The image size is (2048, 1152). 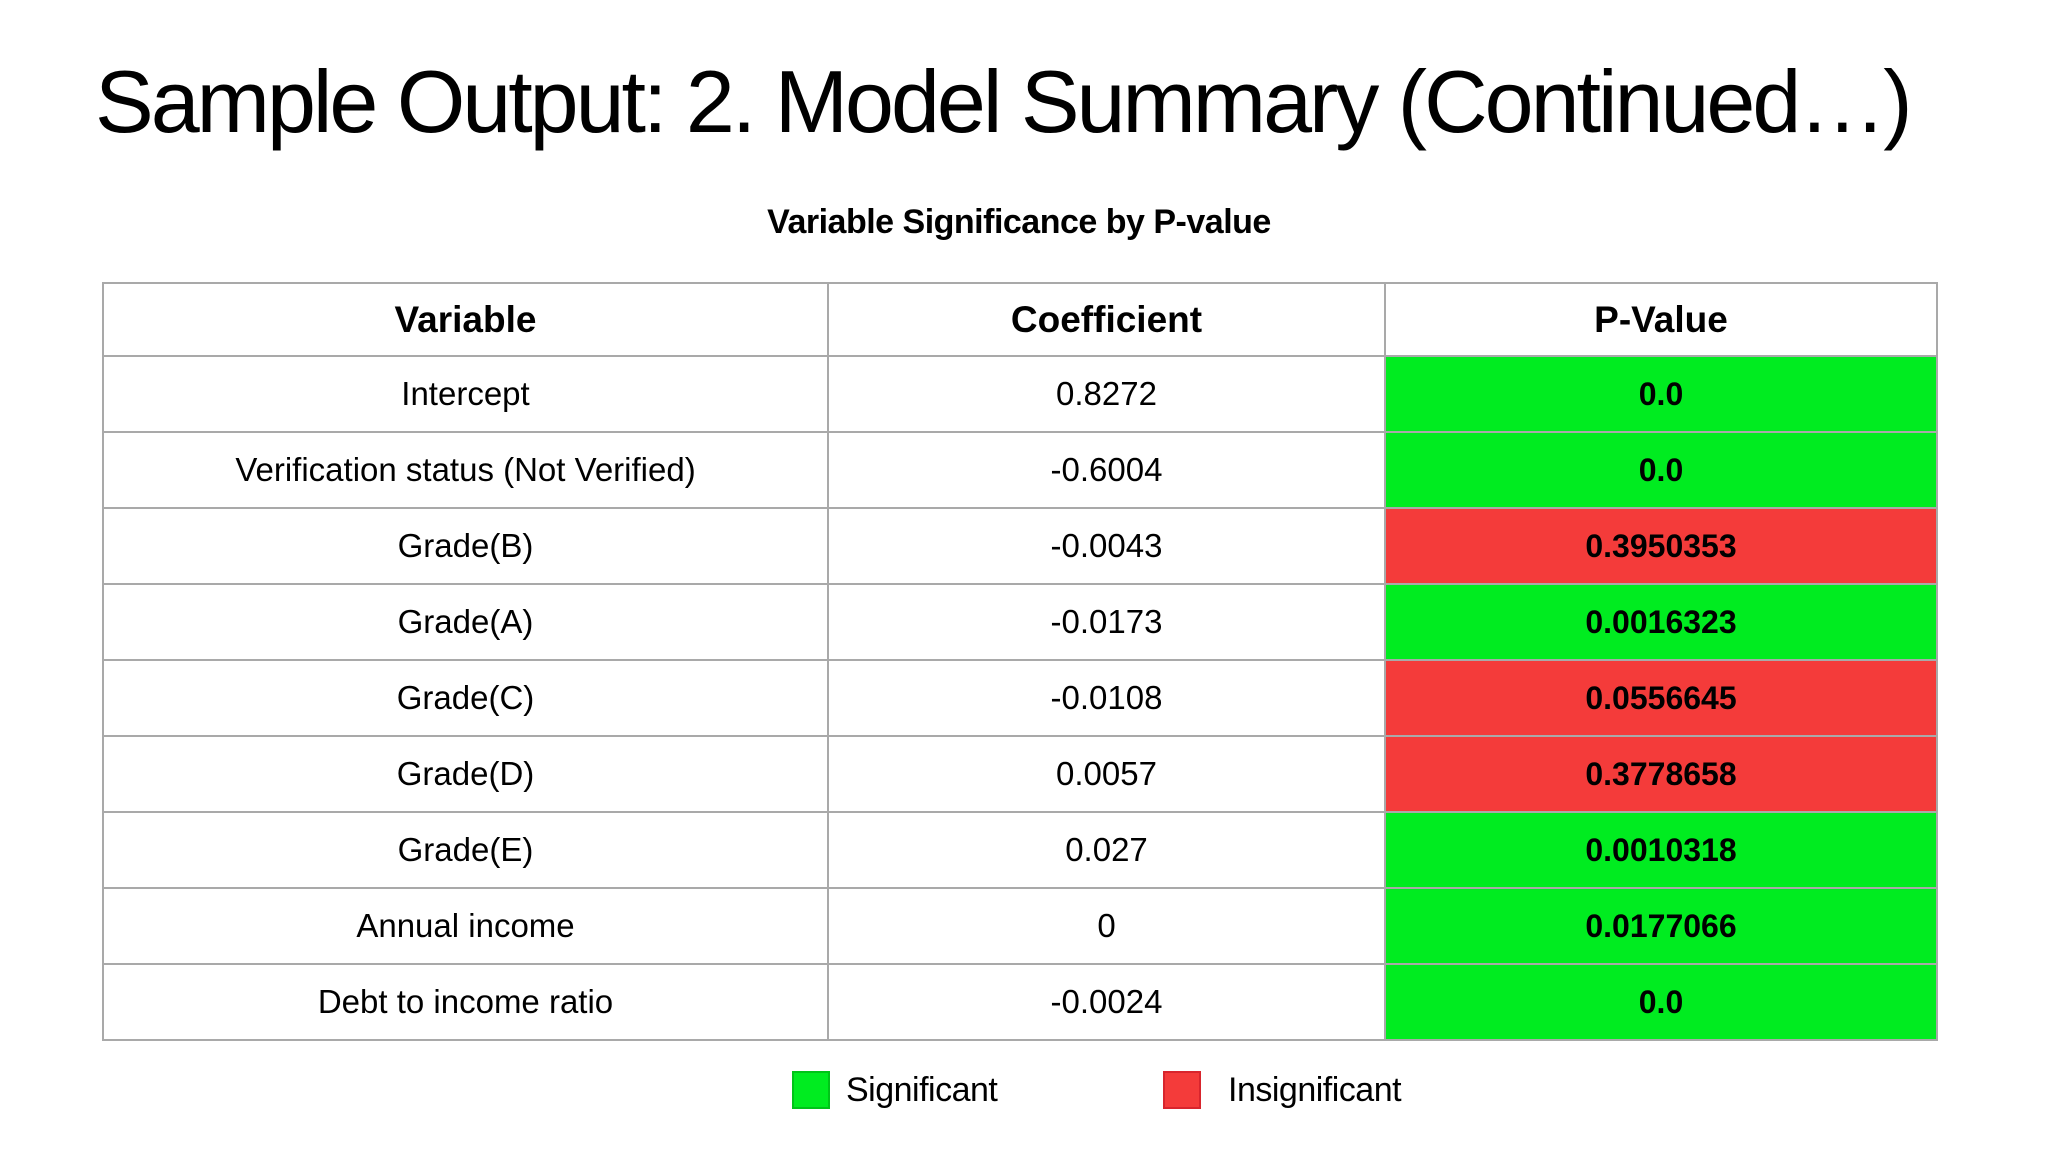 I want to click on p-value-cell: 0.0016323, so click(x=1661, y=622).